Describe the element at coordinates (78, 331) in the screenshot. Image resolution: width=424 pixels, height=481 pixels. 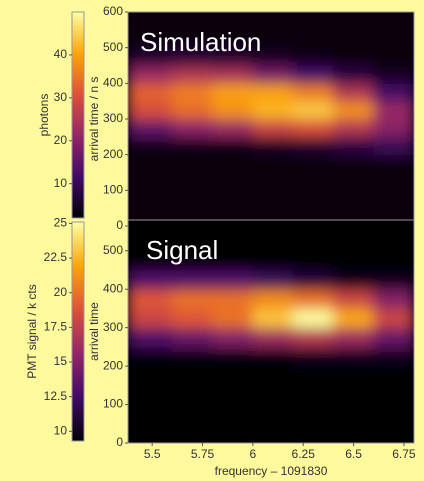
I see `colorbar` at that location.